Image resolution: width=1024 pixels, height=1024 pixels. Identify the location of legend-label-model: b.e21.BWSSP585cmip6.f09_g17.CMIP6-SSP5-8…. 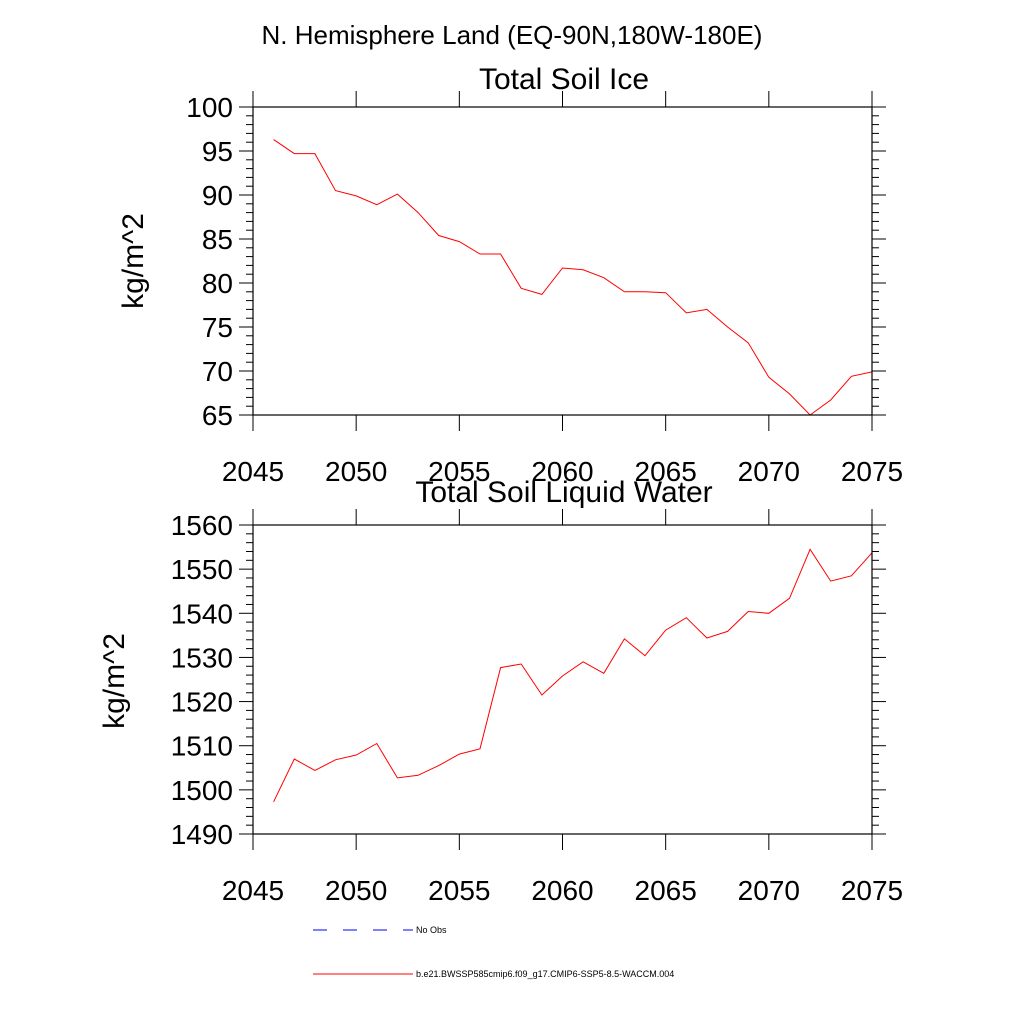
(545, 974).